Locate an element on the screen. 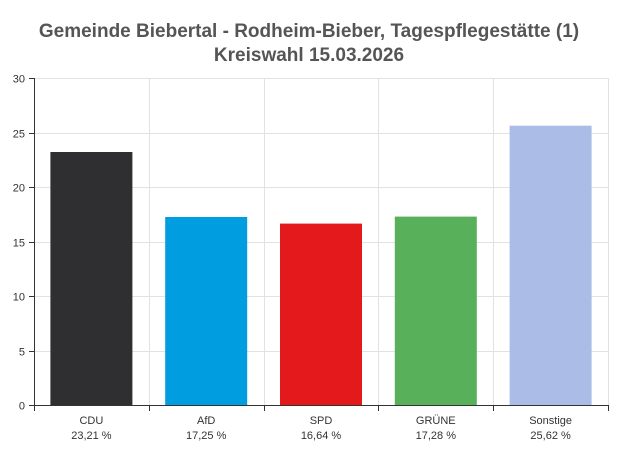  x-value-label: 23,21 % is located at coordinates (91, 436).